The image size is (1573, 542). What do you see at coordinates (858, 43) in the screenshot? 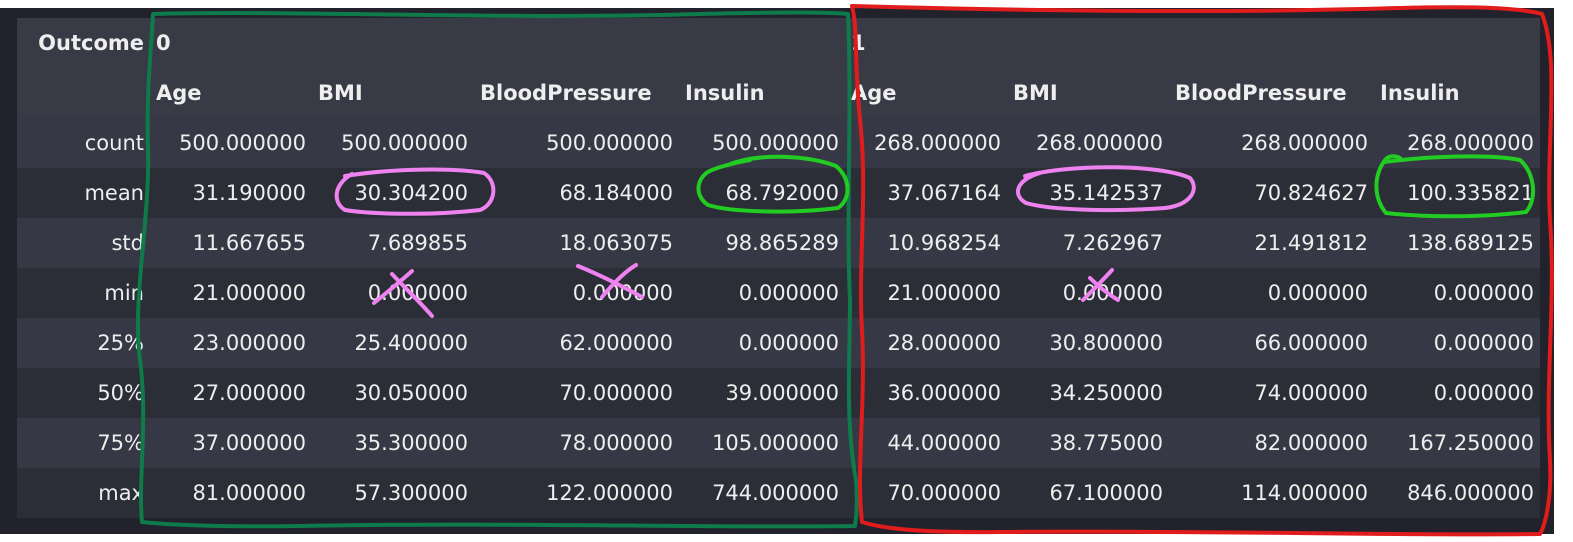
I see `group-header-1: 1` at bounding box center [858, 43].